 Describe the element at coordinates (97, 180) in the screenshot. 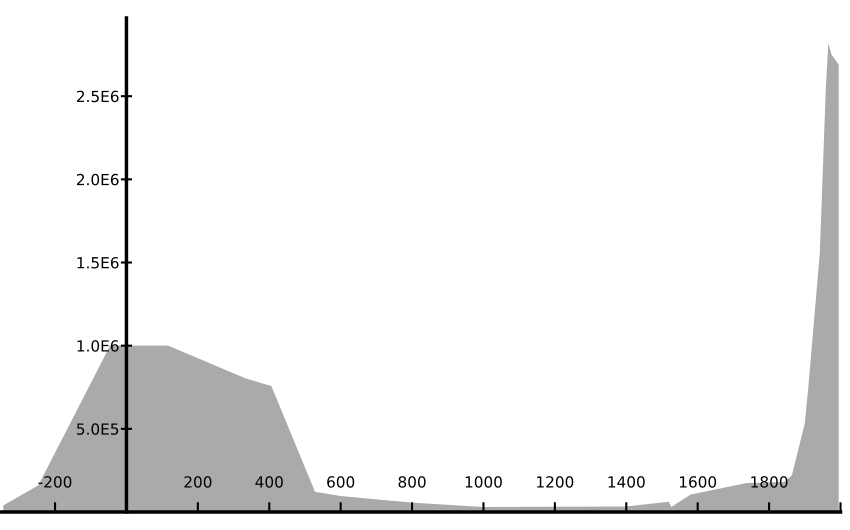

I see `y-tick-label: 2.0E6` at that location.